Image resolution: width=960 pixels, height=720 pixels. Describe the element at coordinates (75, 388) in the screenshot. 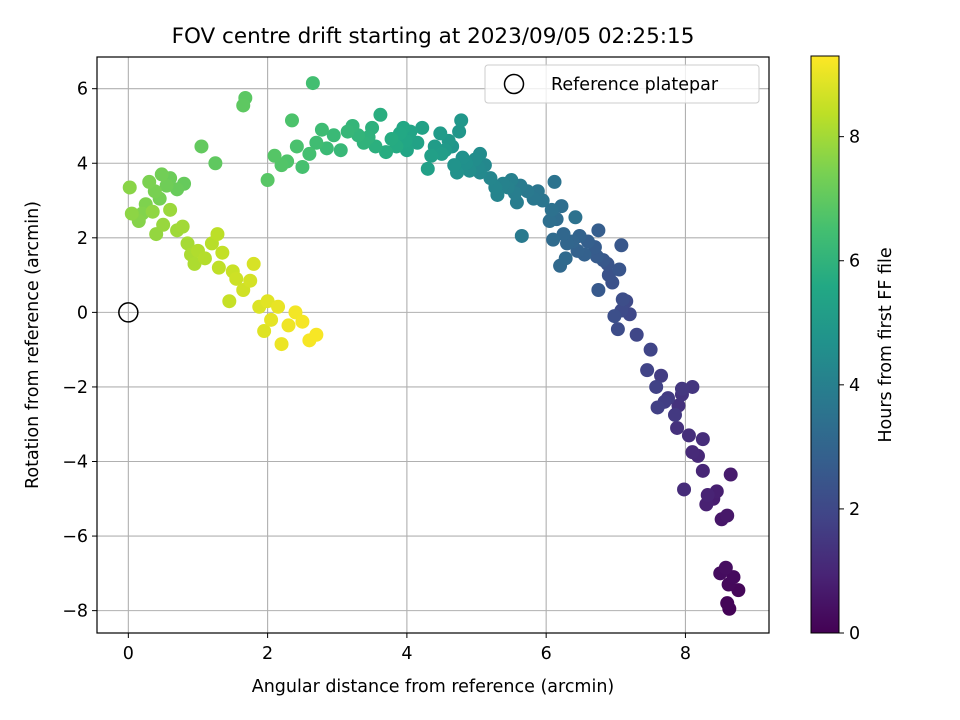

I see `y-tick-label: −2` at that location.